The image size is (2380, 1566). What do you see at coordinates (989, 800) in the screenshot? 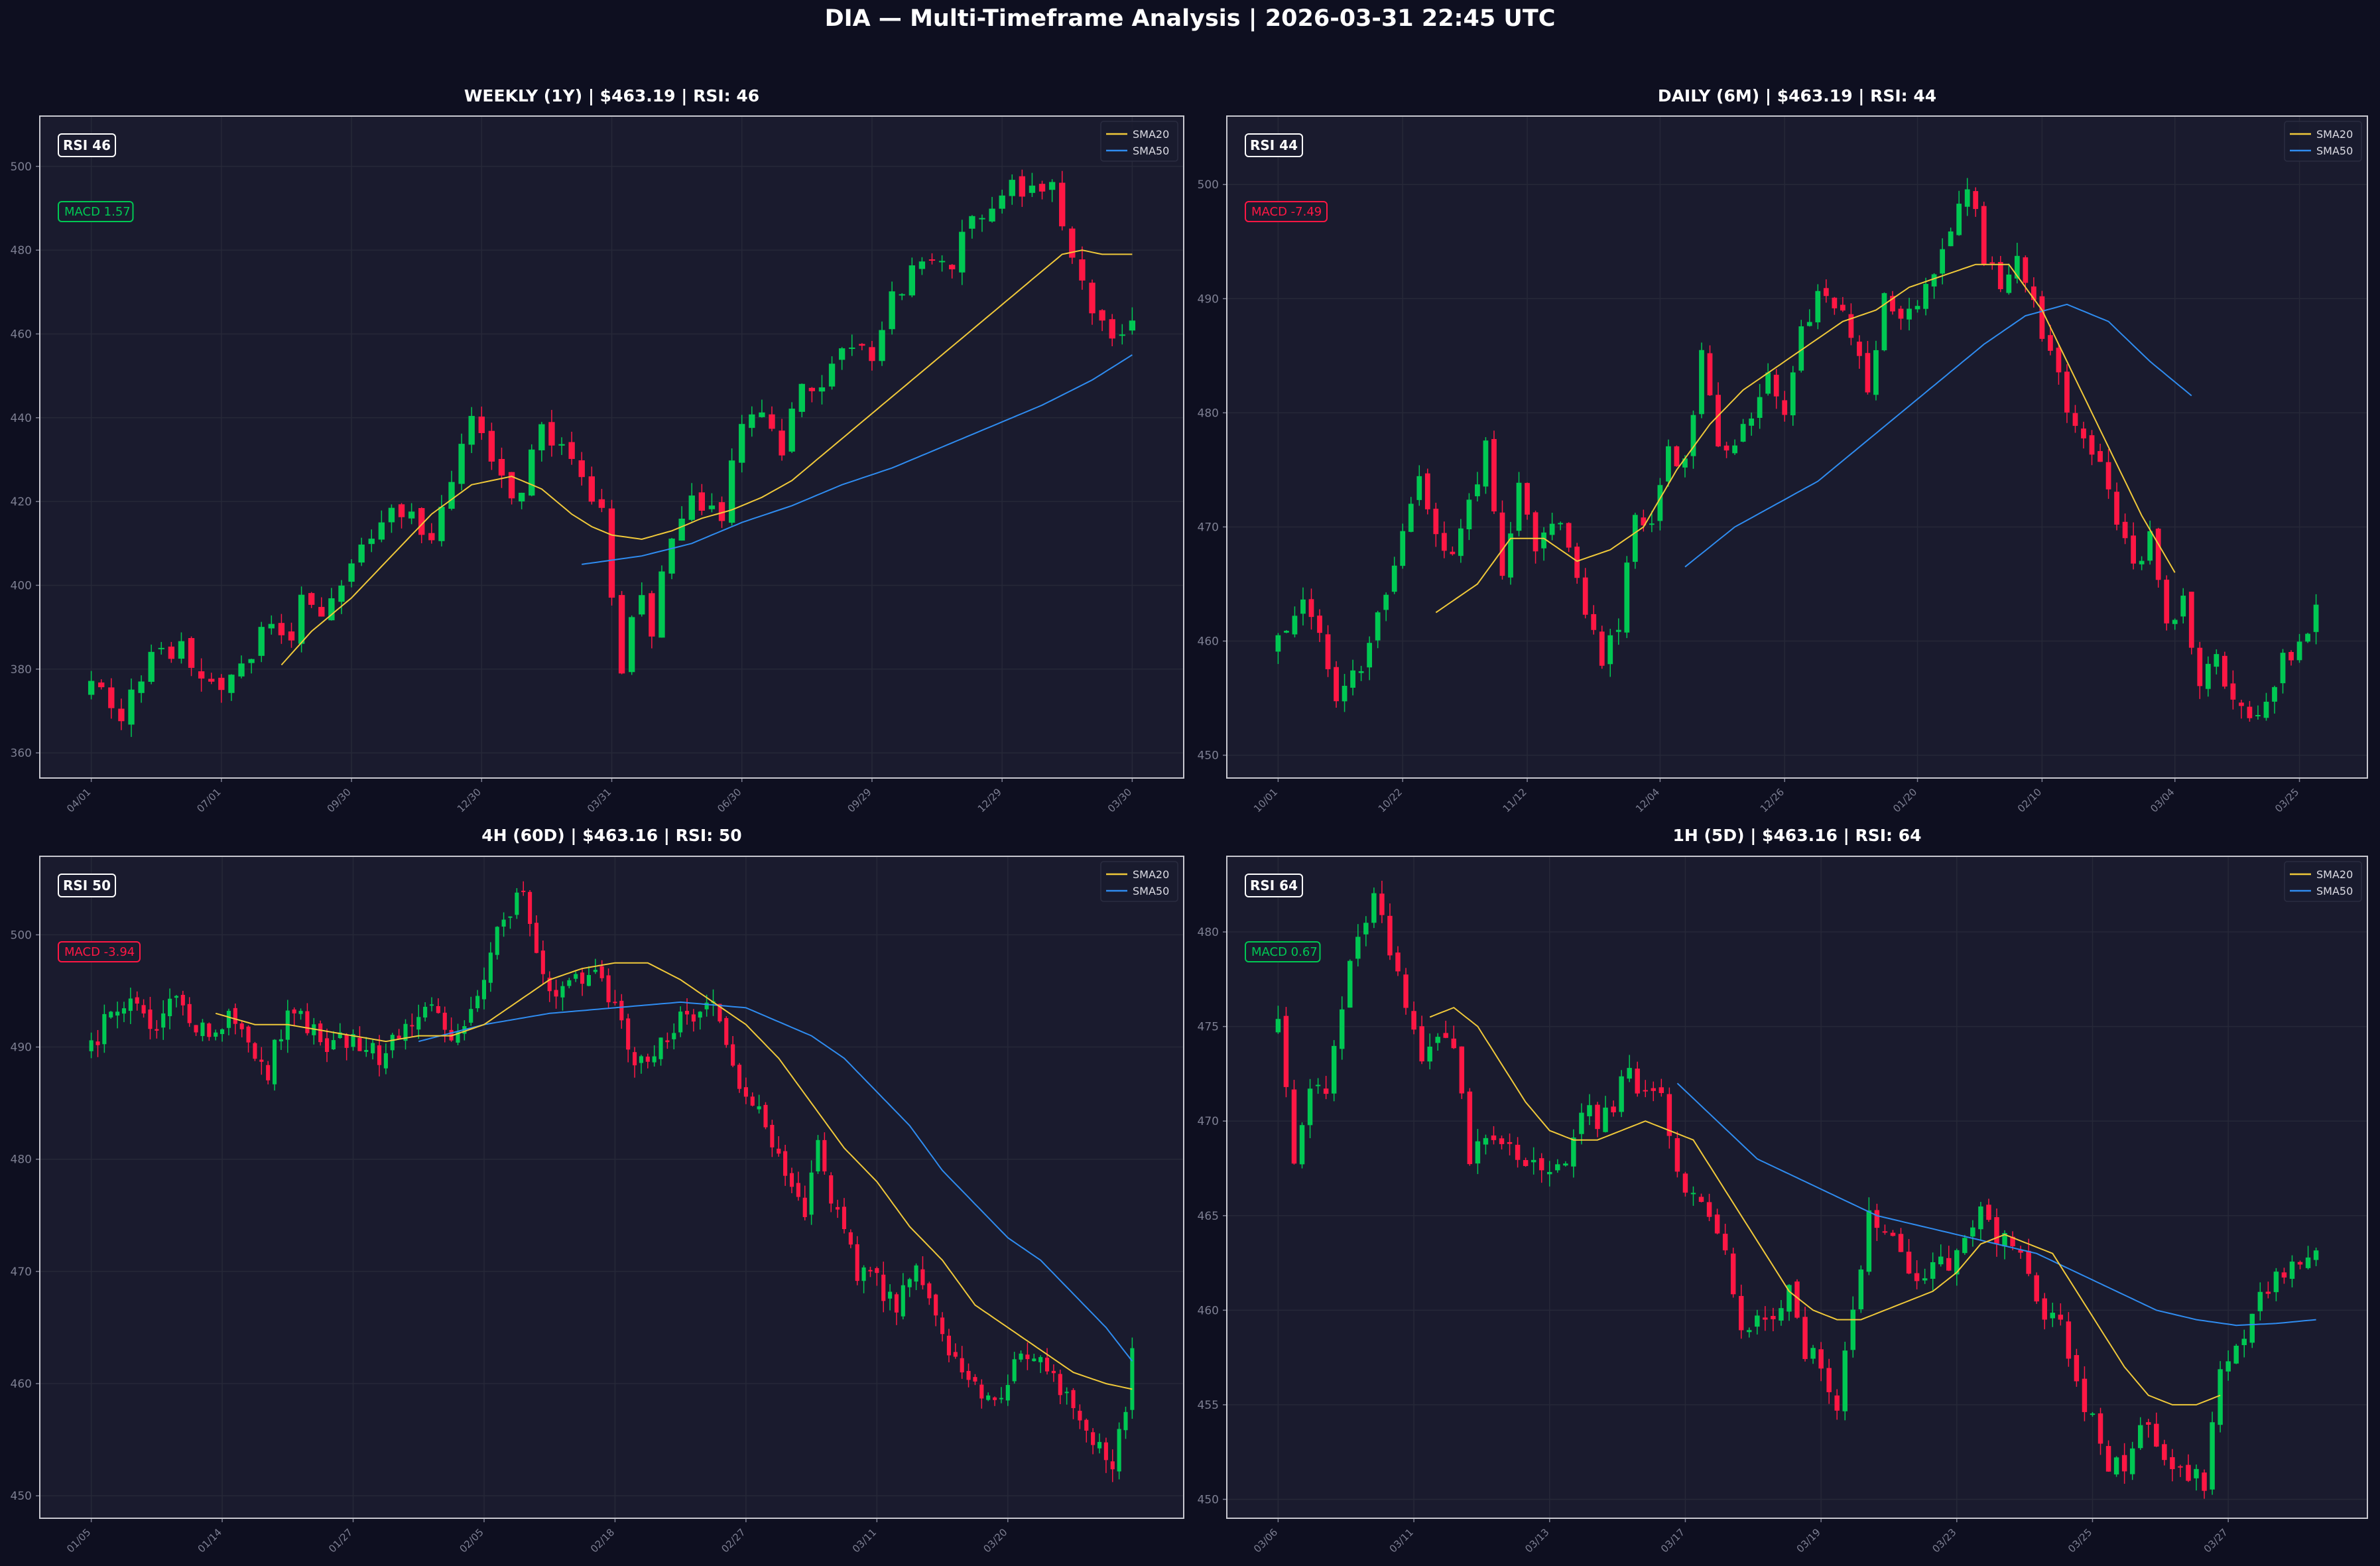
I see `x-tick-label: 12/29` at bounding box center [989, 800].